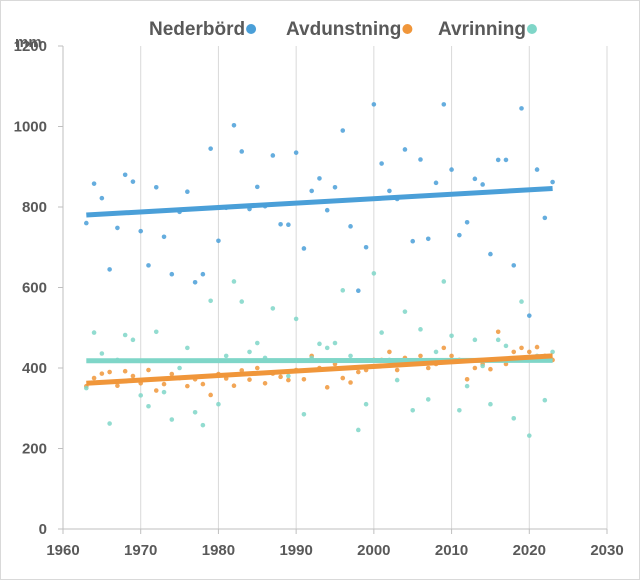 The height and width of the screenshot is (581, 640). Describe the element at coordinates (34, 288) in the screenshot. I see `y-tick-label-600: 600` at that location.